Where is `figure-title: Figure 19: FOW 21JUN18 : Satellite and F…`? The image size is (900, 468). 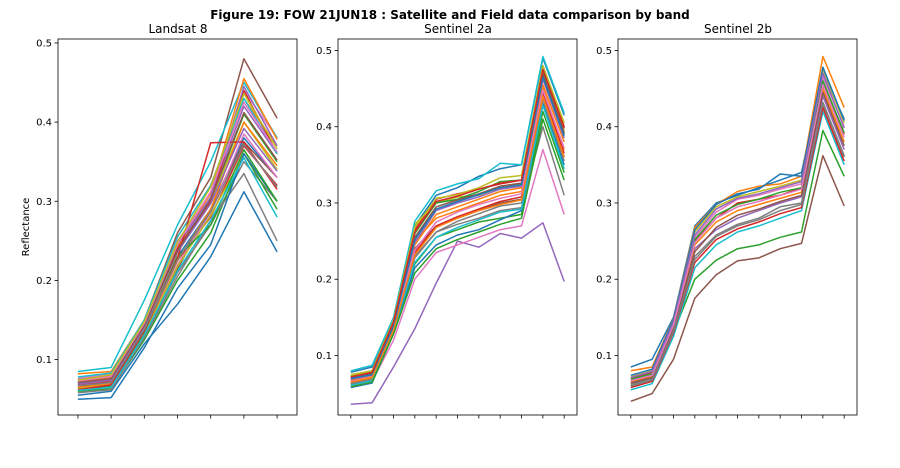
figure-title: Figure 19: FOW 21JUN18 : Satellite and F… is located at coordinates (450, 15).